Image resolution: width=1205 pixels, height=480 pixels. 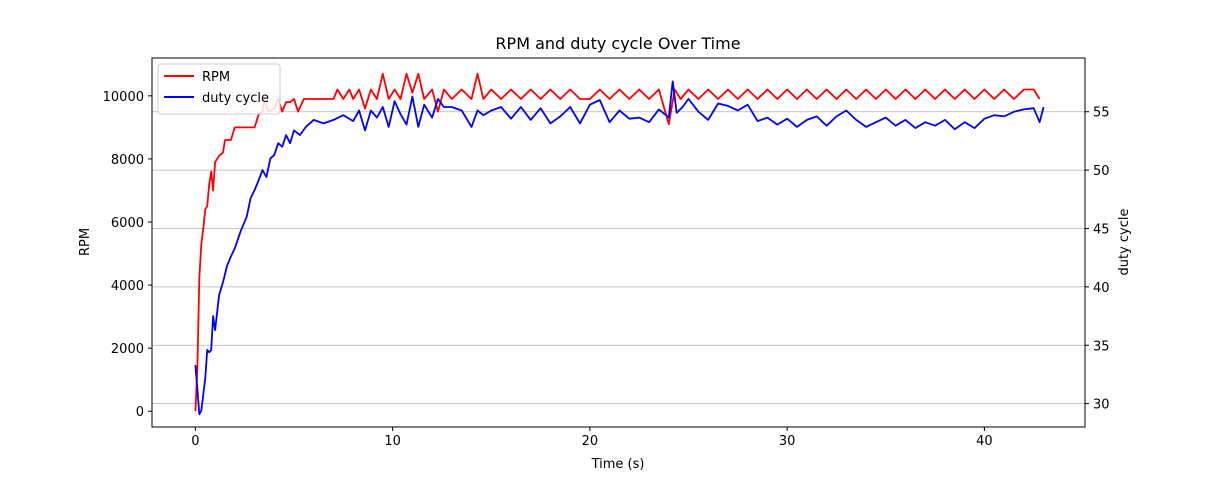 What do you see at coordinates (127, 160) in the screenshot?
I see `y-left-tick-label: 8000` at bounding box center [127, 160].